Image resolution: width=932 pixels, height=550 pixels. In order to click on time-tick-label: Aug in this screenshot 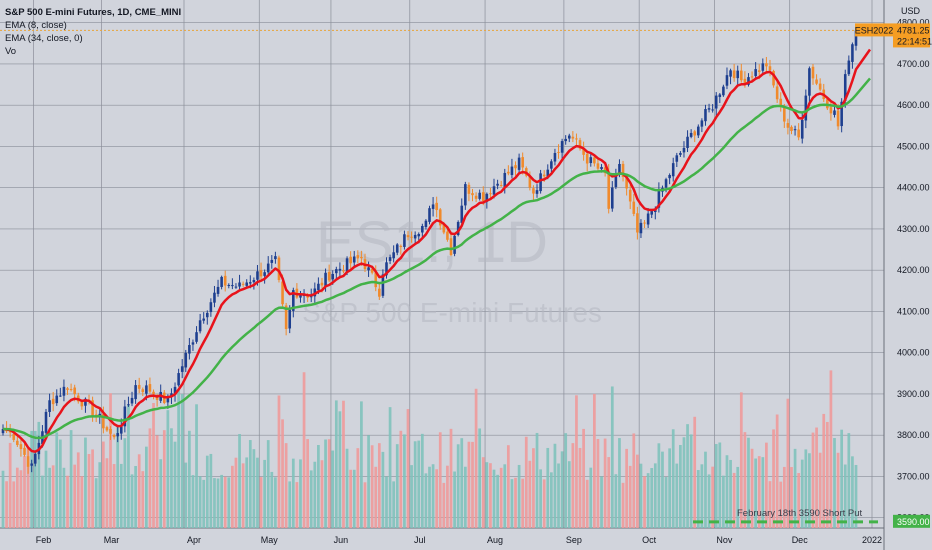, I will do `click(495, 540)`.